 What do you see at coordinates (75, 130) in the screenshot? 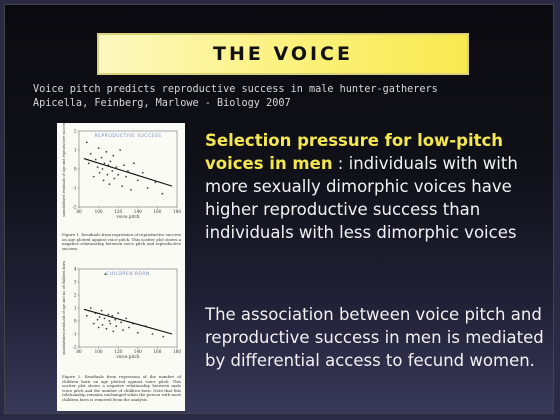
I see `rs-y-tick-label: 2` at bounding box center [75, 130].